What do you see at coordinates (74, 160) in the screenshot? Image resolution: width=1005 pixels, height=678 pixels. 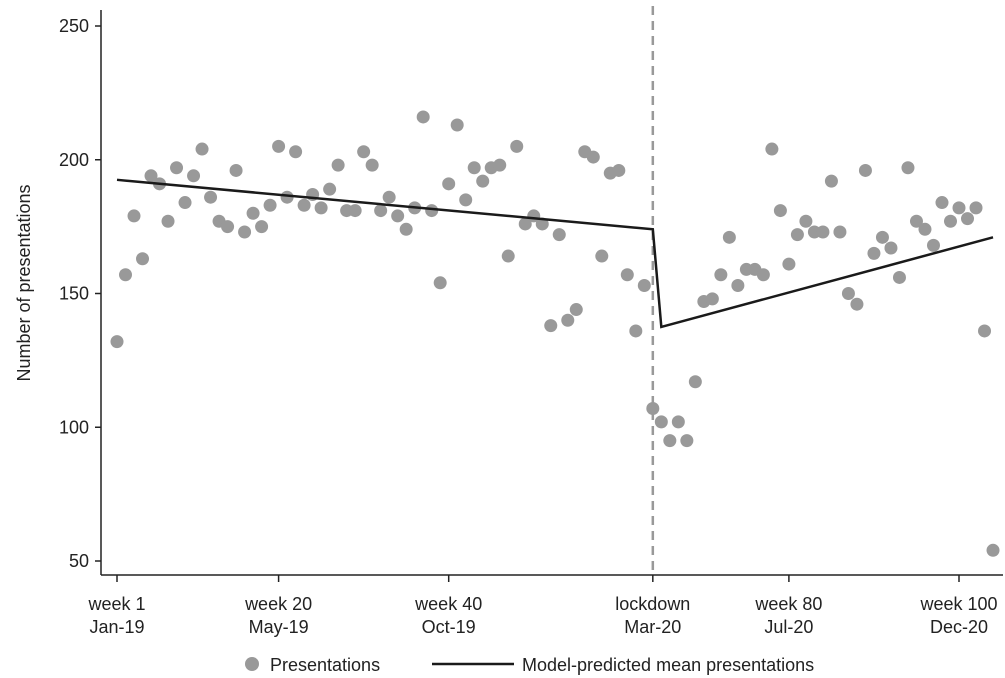 I see `y-tick-label: 200` at bounding box center [74, 160].